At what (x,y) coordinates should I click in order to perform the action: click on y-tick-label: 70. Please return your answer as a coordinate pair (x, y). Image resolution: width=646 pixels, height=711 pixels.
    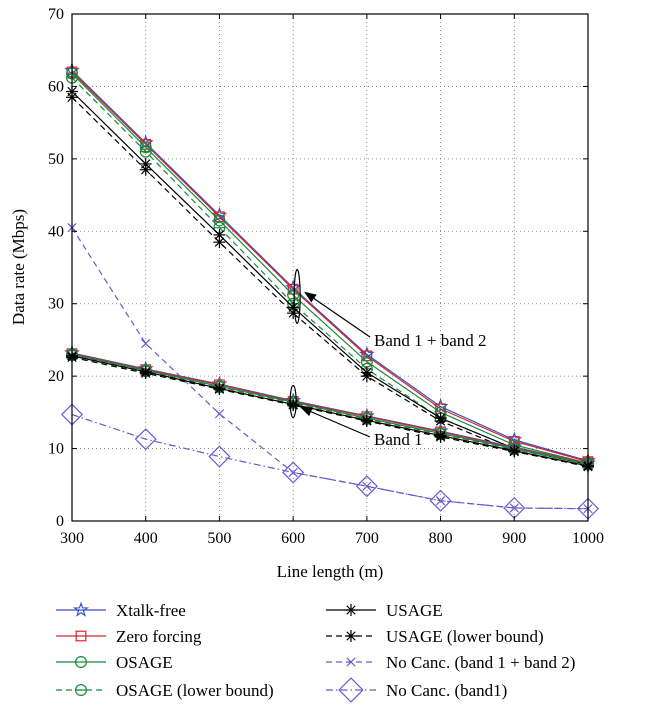
    Looking at the image, I should click on (56, 14).